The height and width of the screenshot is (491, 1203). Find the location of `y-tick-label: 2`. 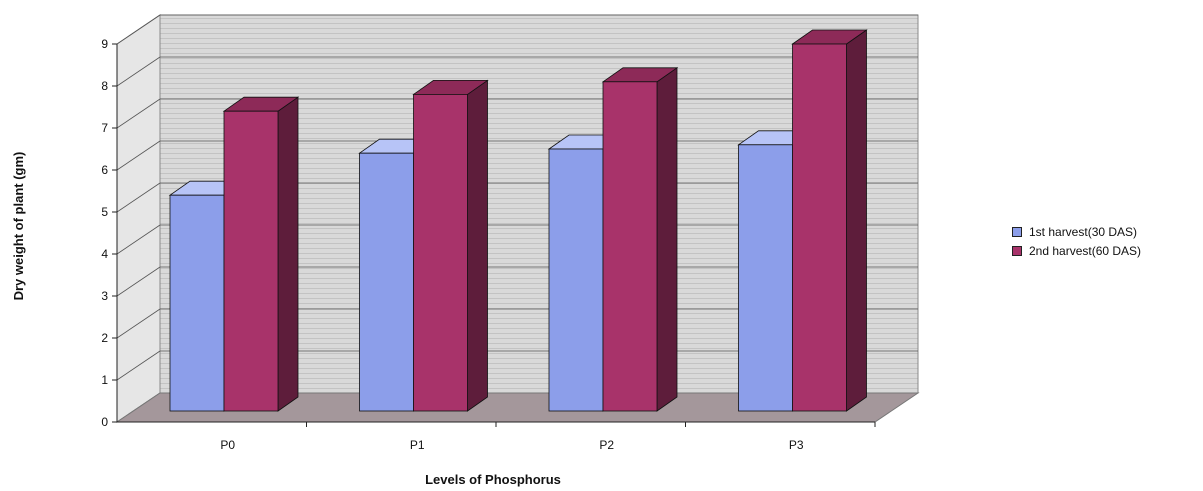

y-tick-label: 2 is located at coordinates (104, 338).